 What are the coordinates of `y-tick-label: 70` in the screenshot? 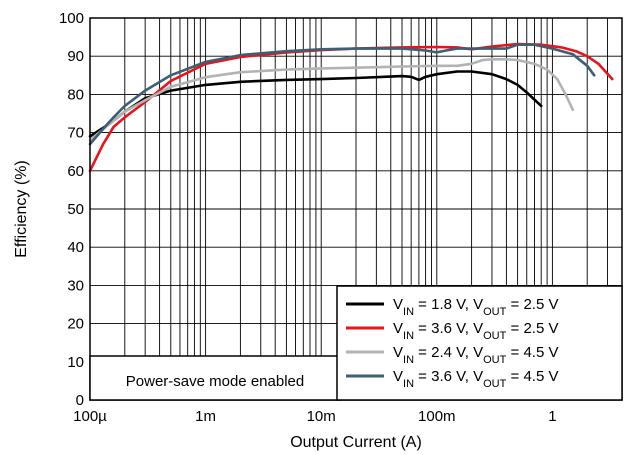 It's located at (75, 133).